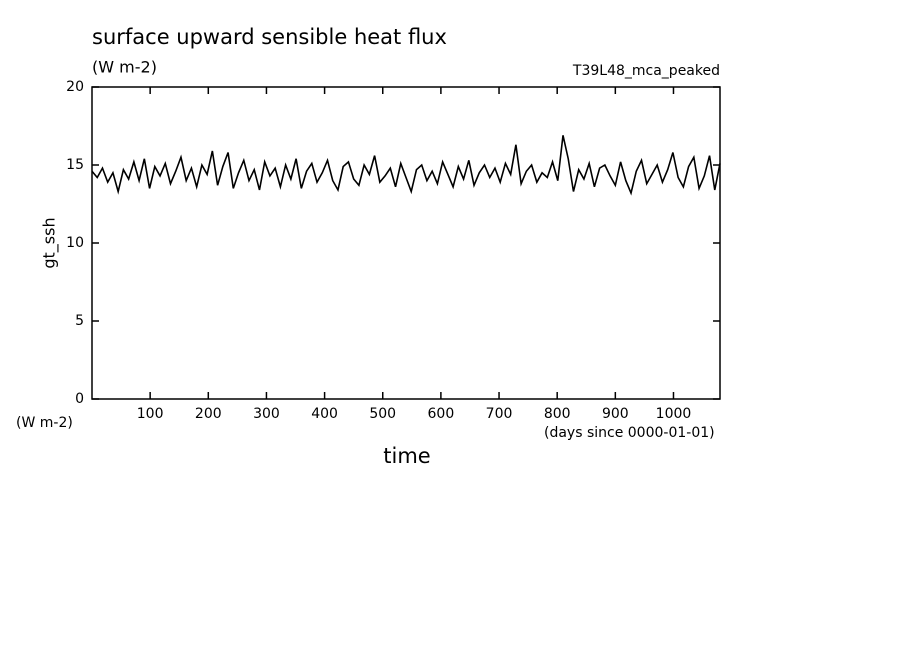 Image resolution: width=904 pixels, height=654 pixels. I want to click on x-axis-label: time, so click(406, 456).